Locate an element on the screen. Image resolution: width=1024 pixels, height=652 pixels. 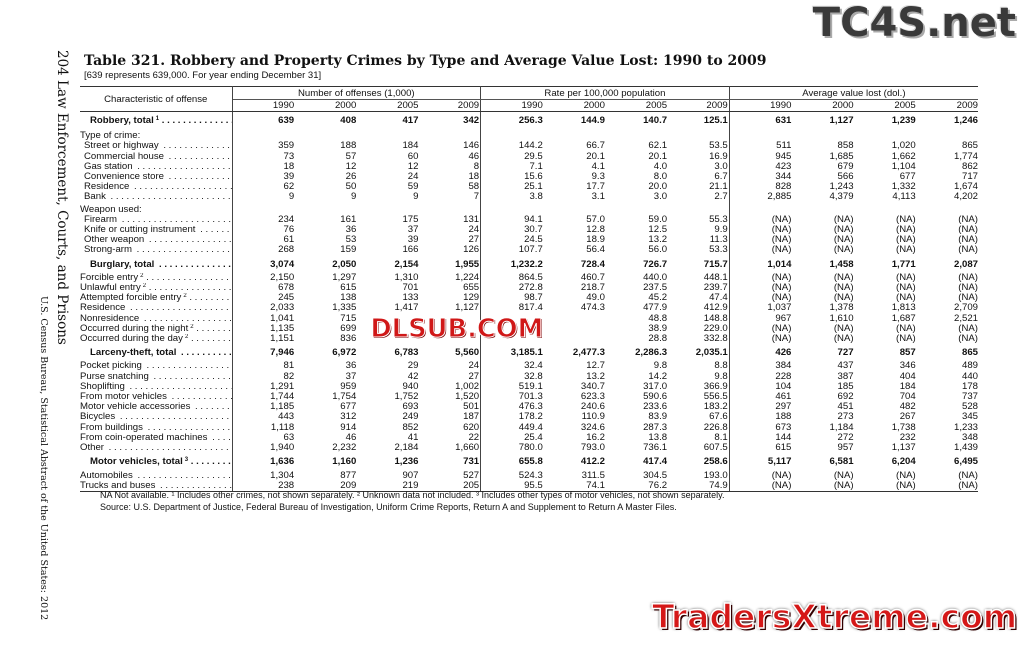
value-cell: 184 is located at coordinates (410, 146).